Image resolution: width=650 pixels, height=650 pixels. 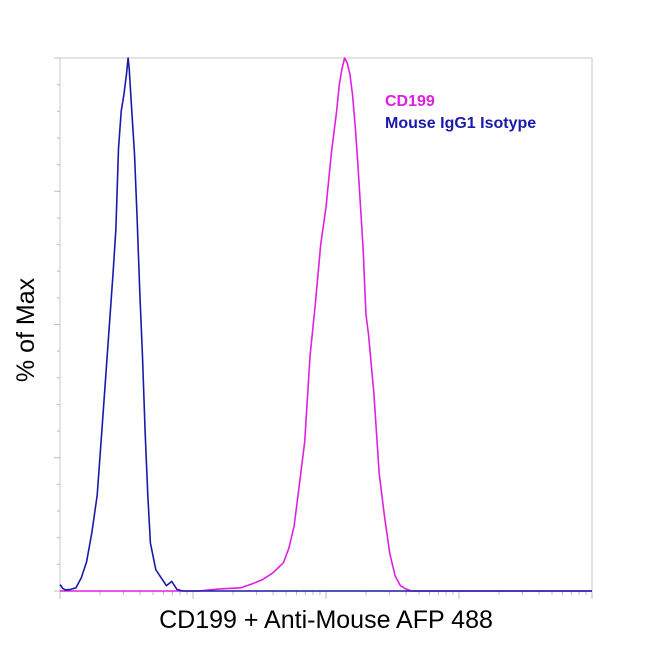 What do you see at coordinates (410, 101) in the screenshot?
I see `legend-entry-cd199: CD199` at bounding box center [410, 101].